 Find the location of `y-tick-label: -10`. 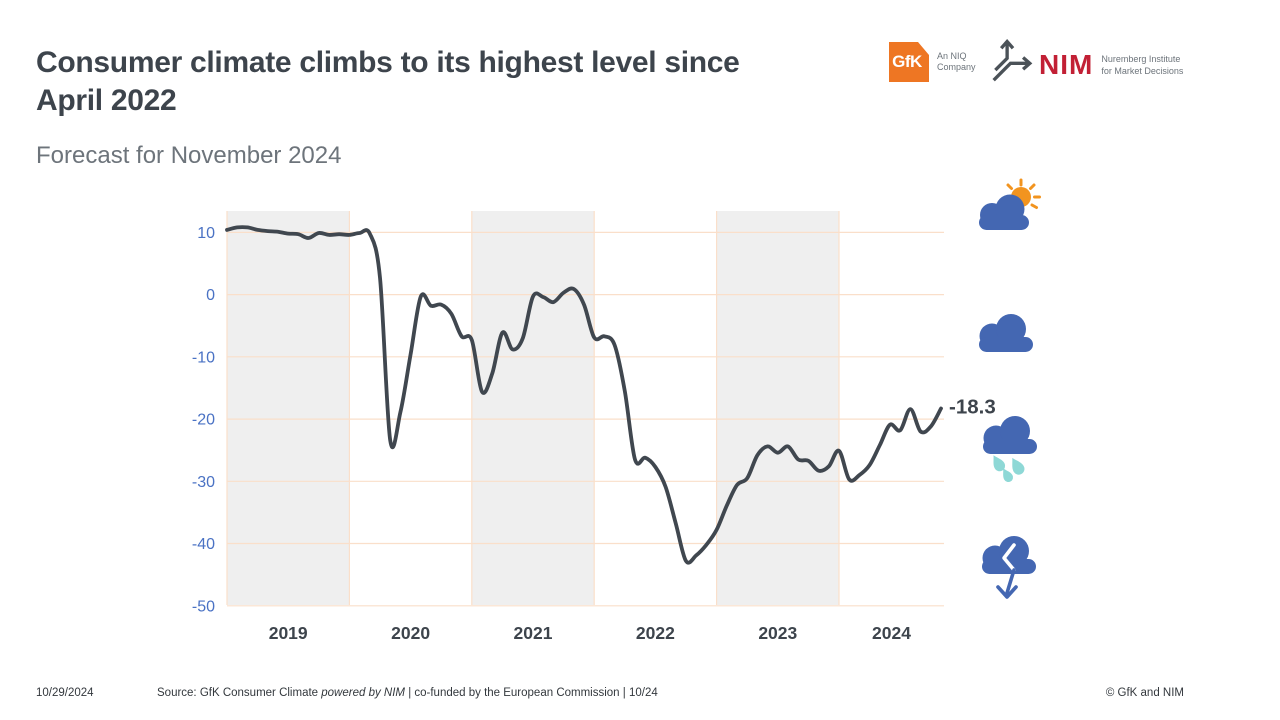

y-tick-label: -10 is located at coordinates (203, 357).